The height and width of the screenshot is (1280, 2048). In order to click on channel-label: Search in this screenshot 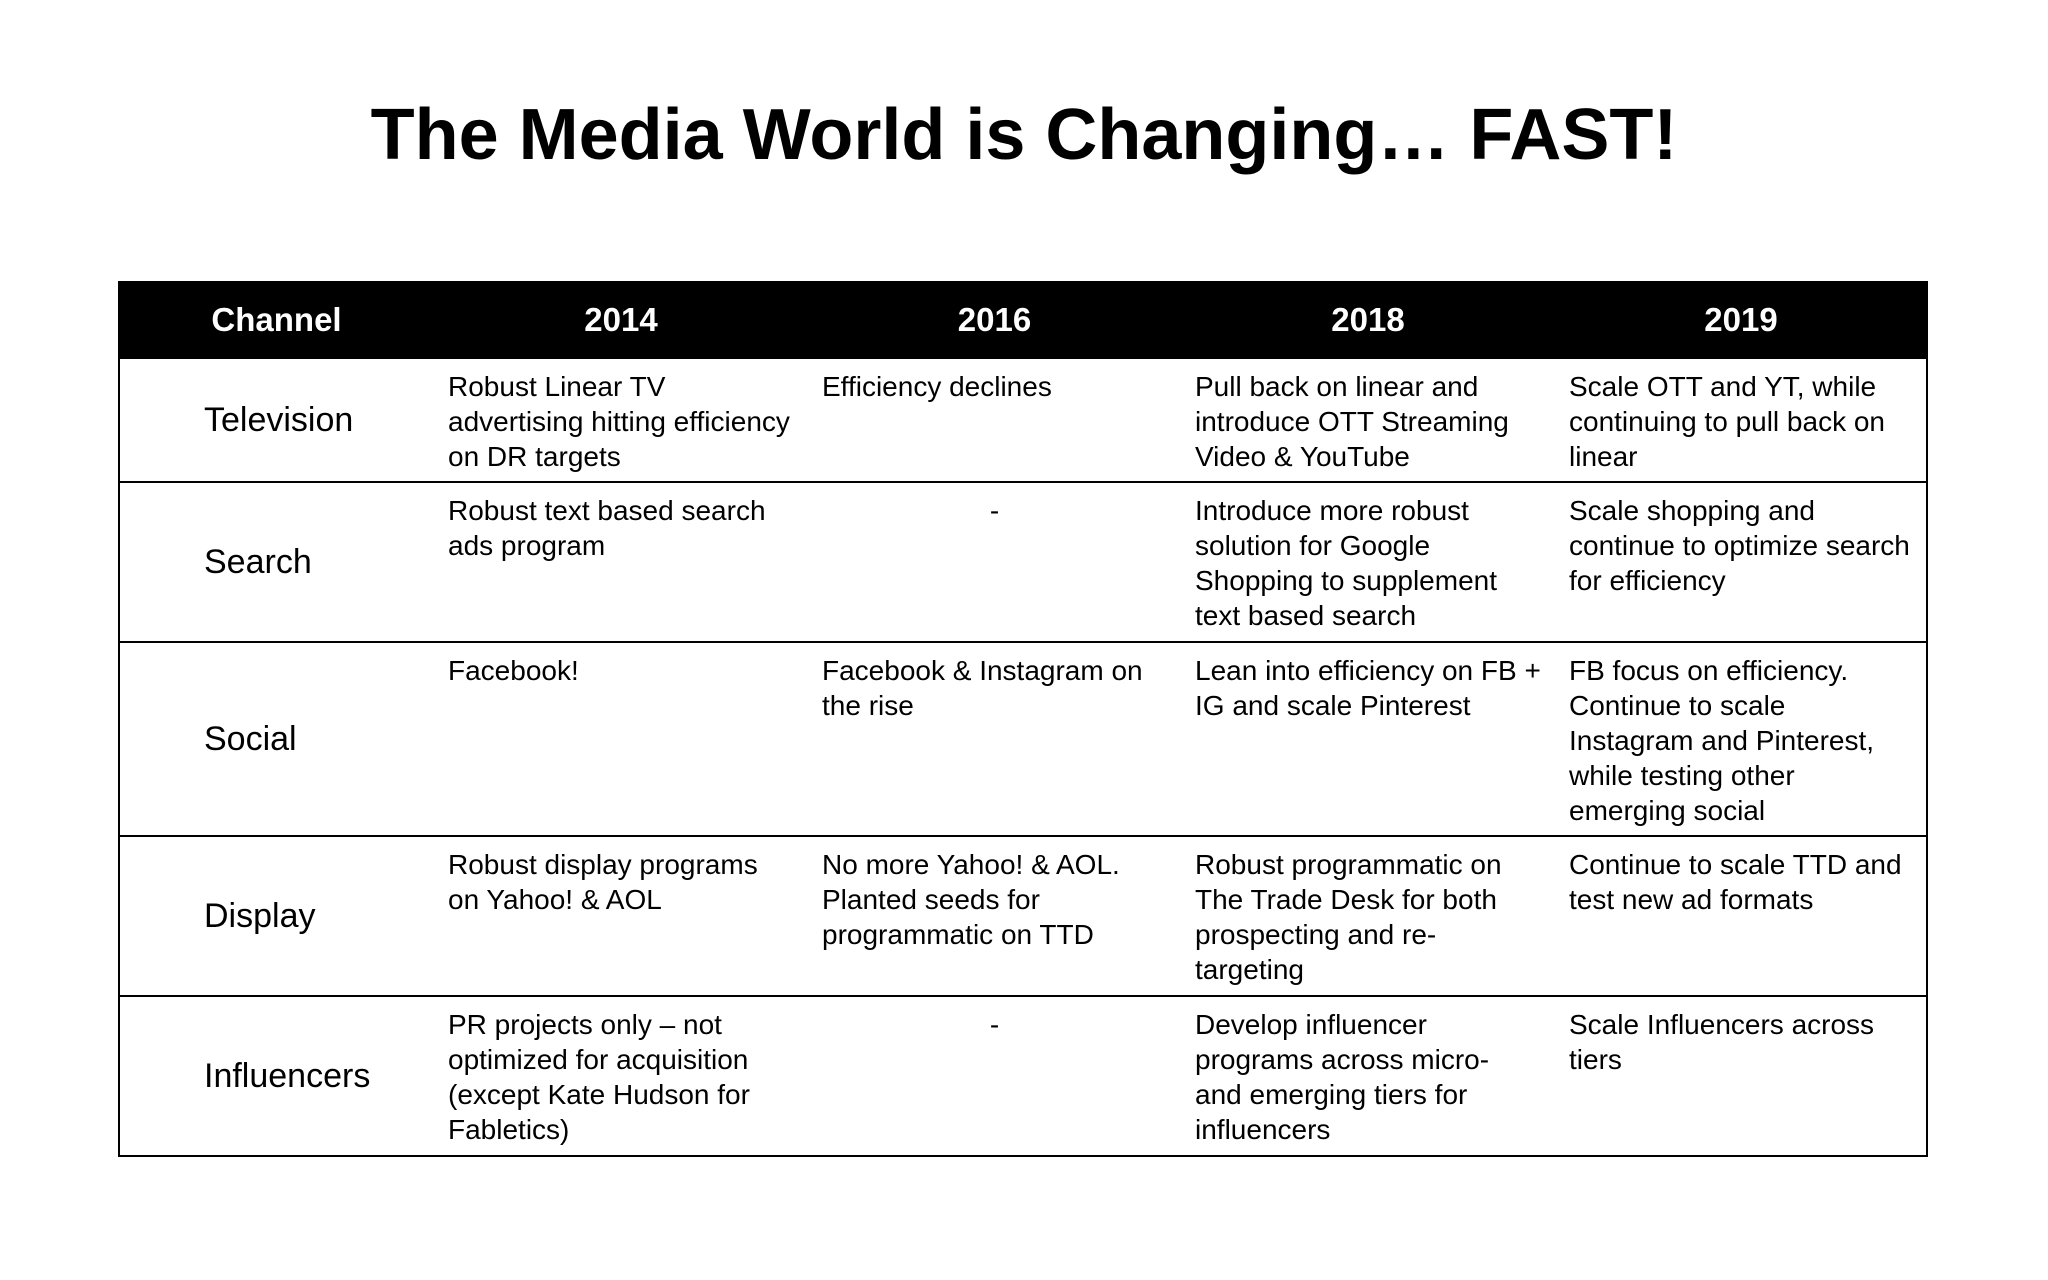, I will do `click(276, 562)`.